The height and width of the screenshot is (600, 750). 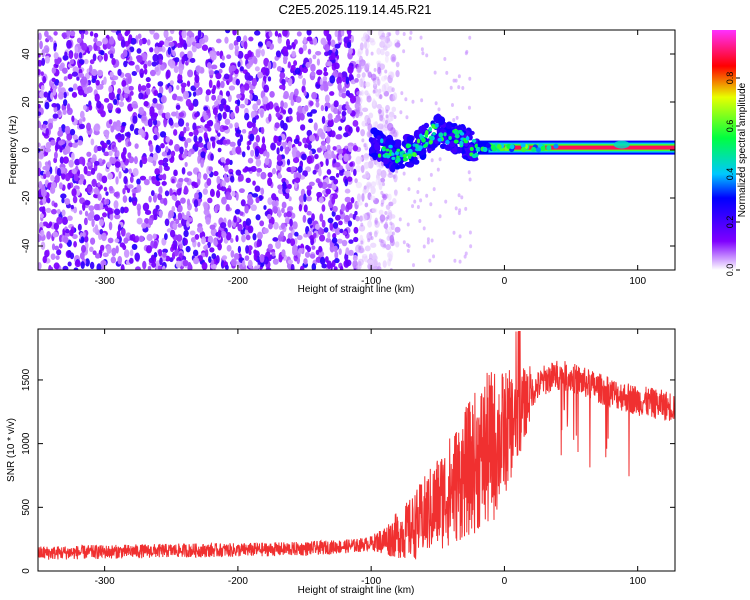 What do you see at coordinates (499, 147) in the screenshot?
I see `carrier-band-blob` at bounding box center [499, 147].